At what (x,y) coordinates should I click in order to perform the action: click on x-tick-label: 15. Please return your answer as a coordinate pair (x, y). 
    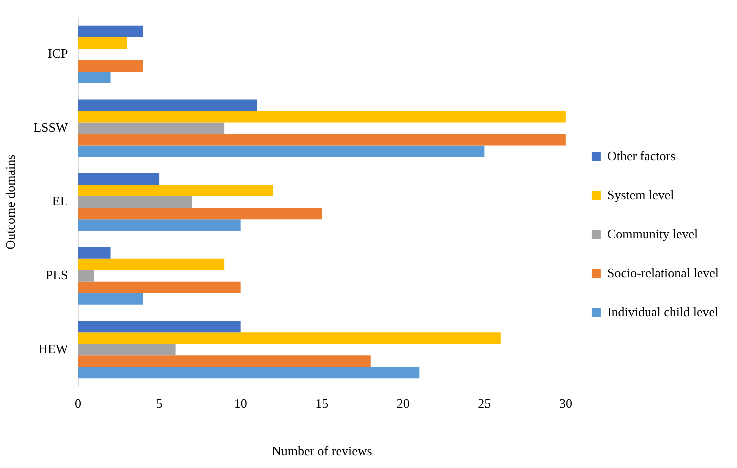
    Looking at the image, I should click on (322, 404).